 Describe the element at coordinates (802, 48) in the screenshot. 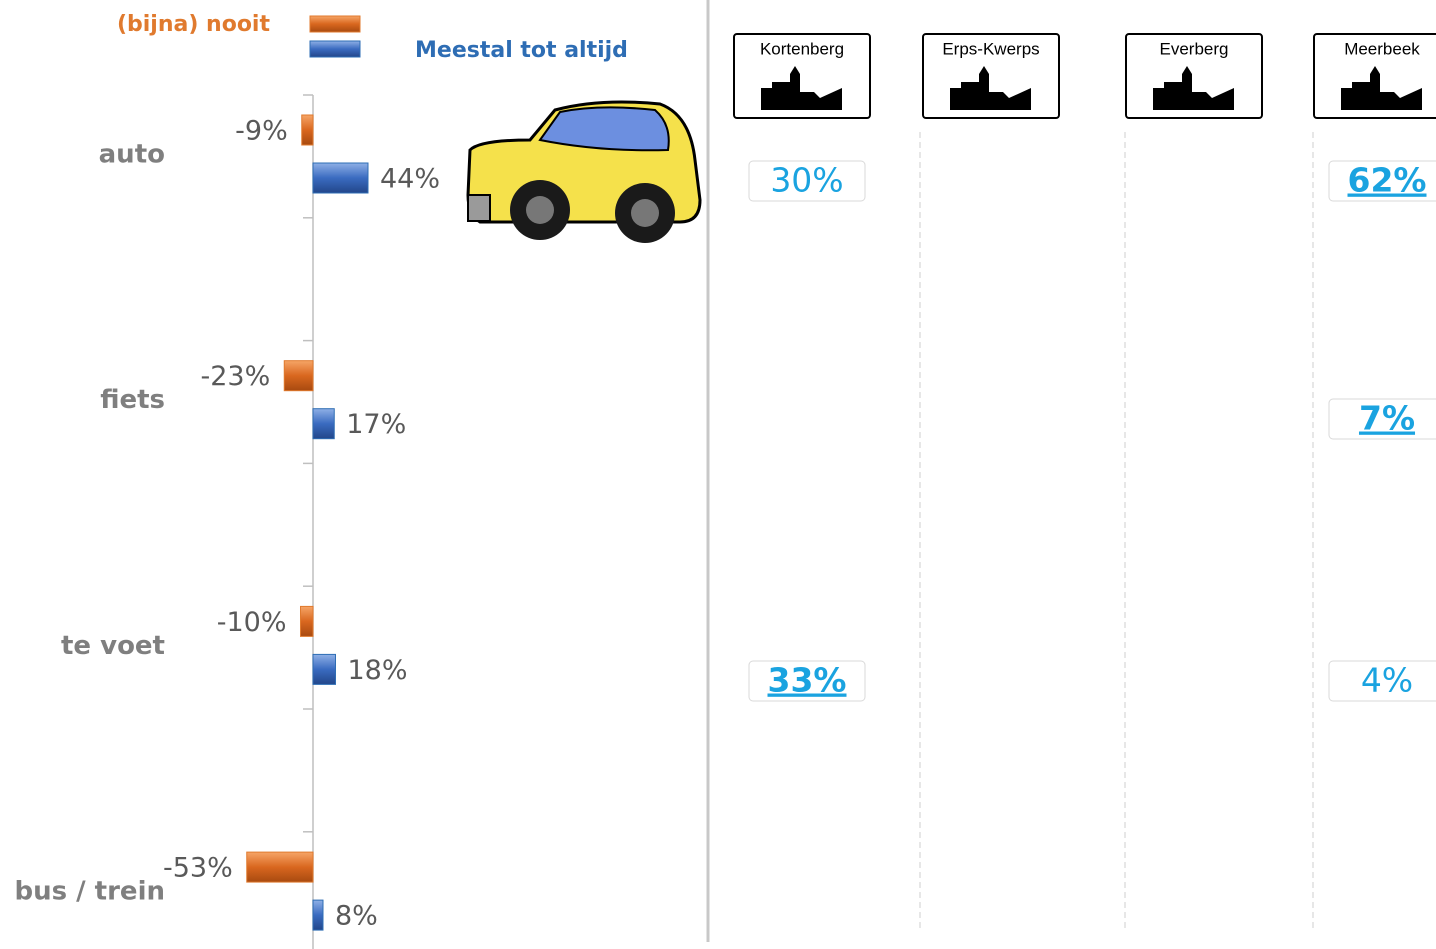

I see `town-name: Kortenberg` at that location.